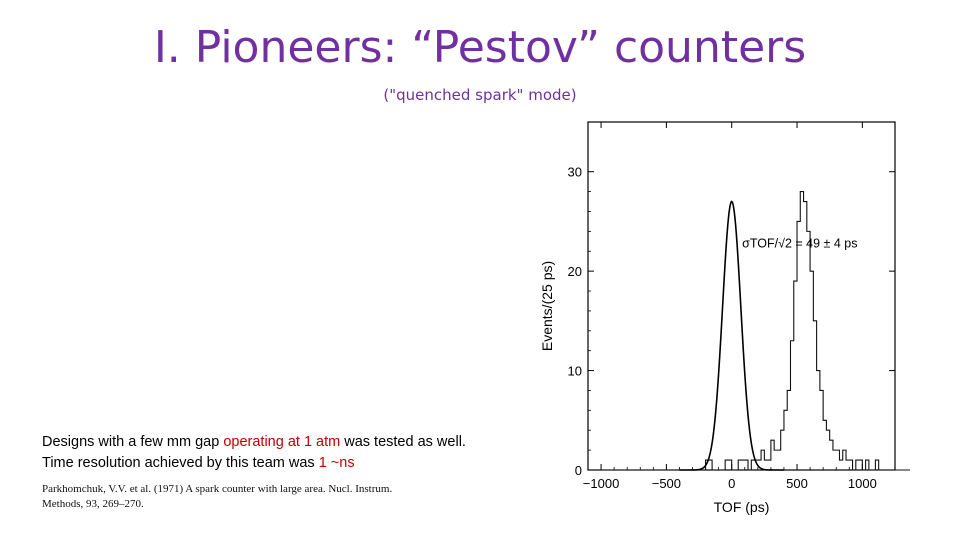 The image size is (960, 540). Describe the element at coordinates (731, 483) in the screenshot. I see `x-tick-label: 0` at that location.